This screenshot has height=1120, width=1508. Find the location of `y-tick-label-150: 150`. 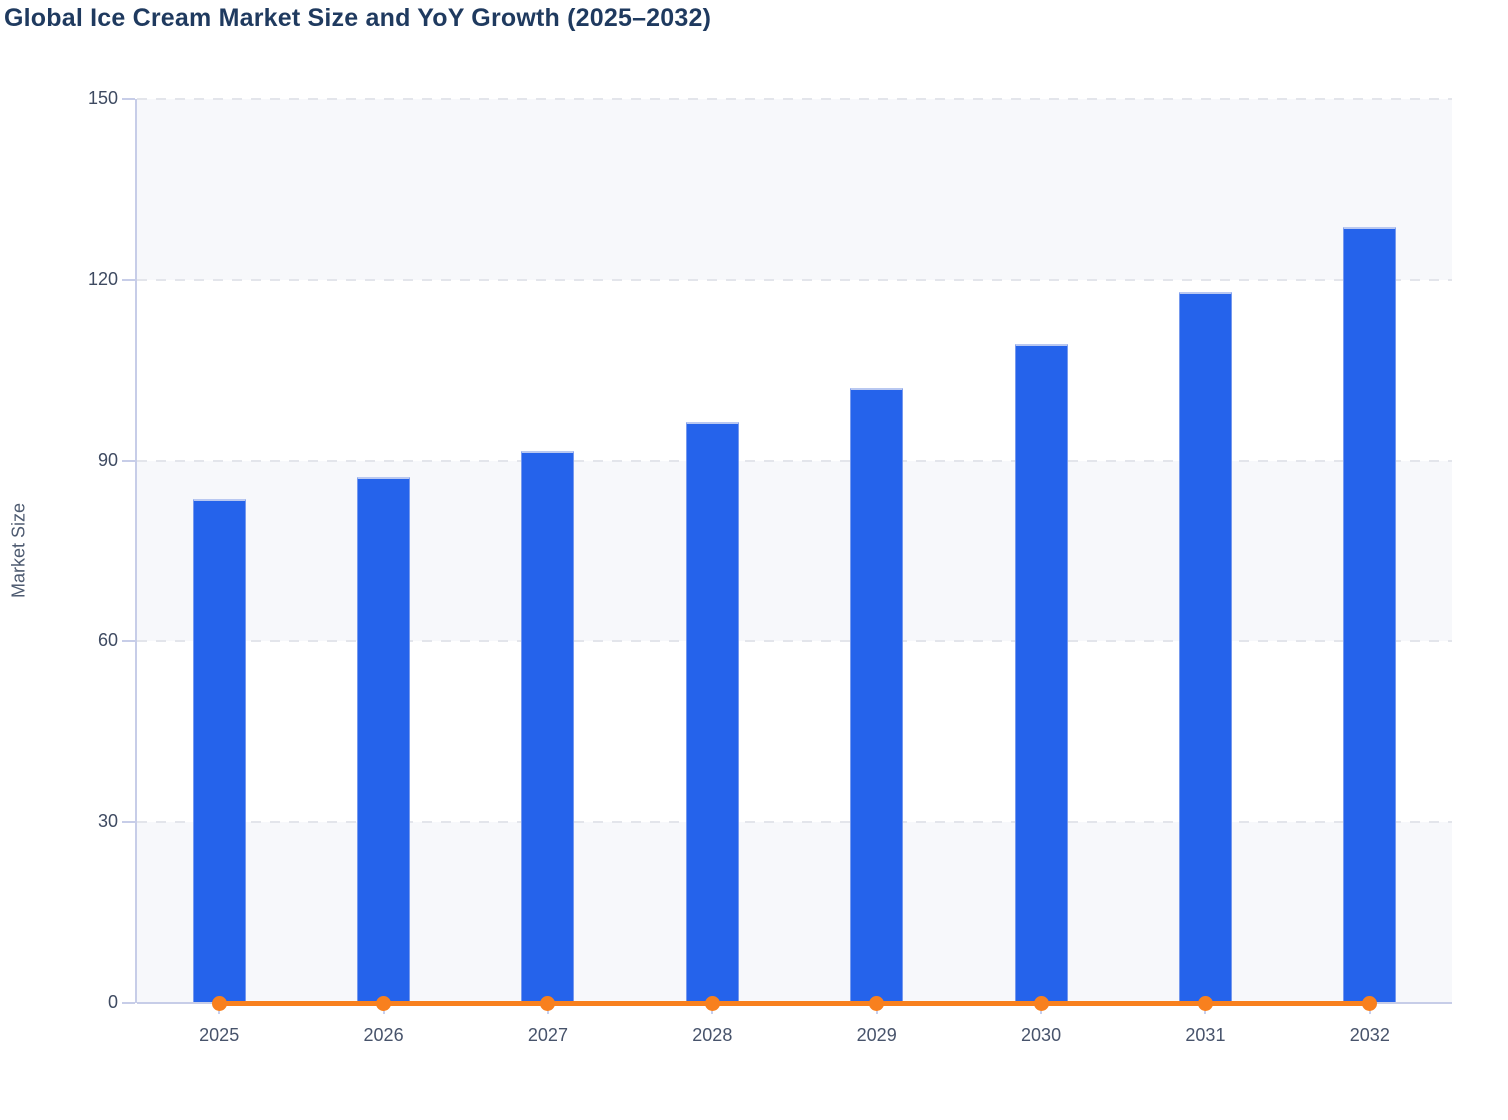

y-tick-label-150: 150 is located at coordinates (102, 98).